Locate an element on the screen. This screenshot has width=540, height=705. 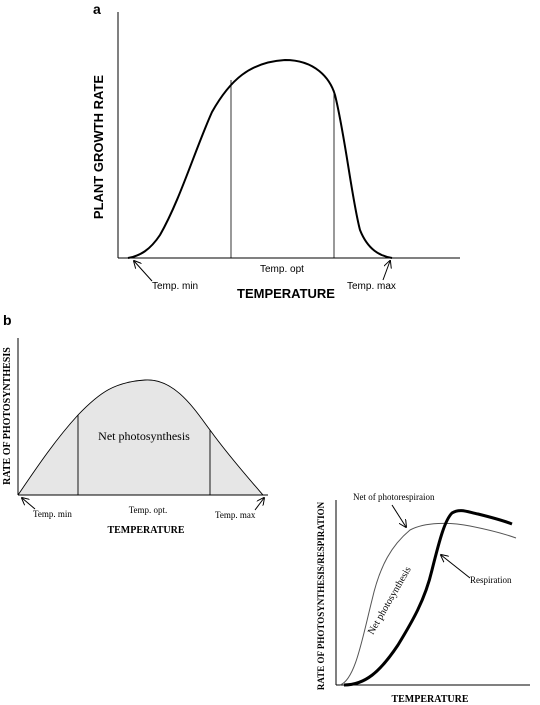
panel-a-x-label: TEMPERATURE is located at coordinates (286, 293).